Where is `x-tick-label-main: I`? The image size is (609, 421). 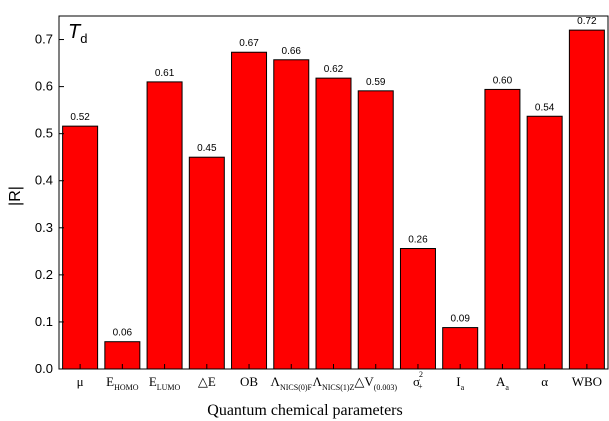 x-tick-label-main: I is located at coordinates (458, 381).